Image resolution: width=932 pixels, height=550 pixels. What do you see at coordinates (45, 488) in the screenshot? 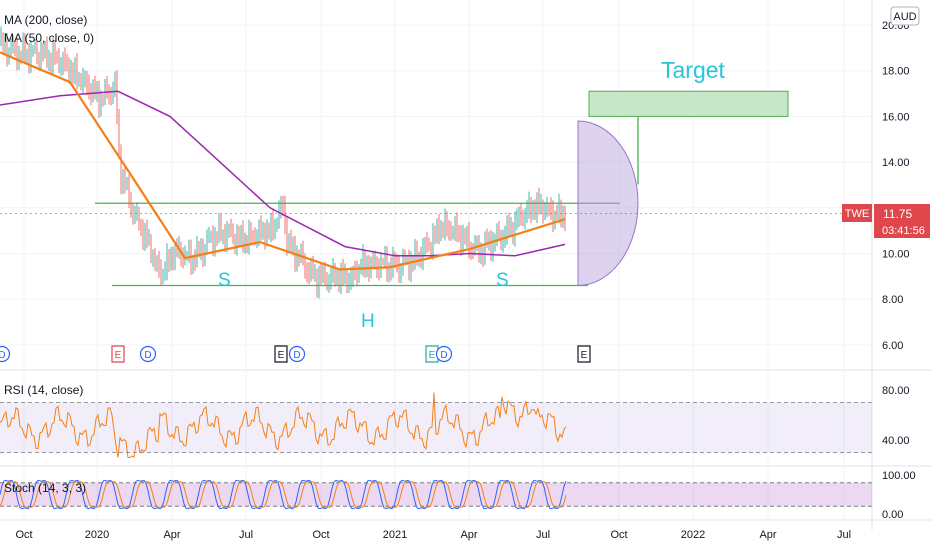
I see `legend-stoch: Stoch (14, 3, 3)` at bounding box center [45, 488].